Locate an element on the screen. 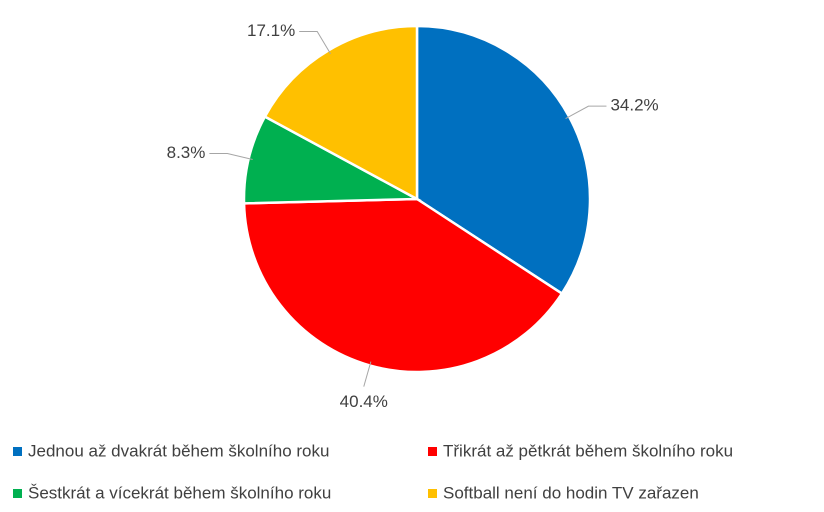 The image size is (824, 512). legend-label: Softball není do hodin TV zařazen is located at coordinates (571, 492).